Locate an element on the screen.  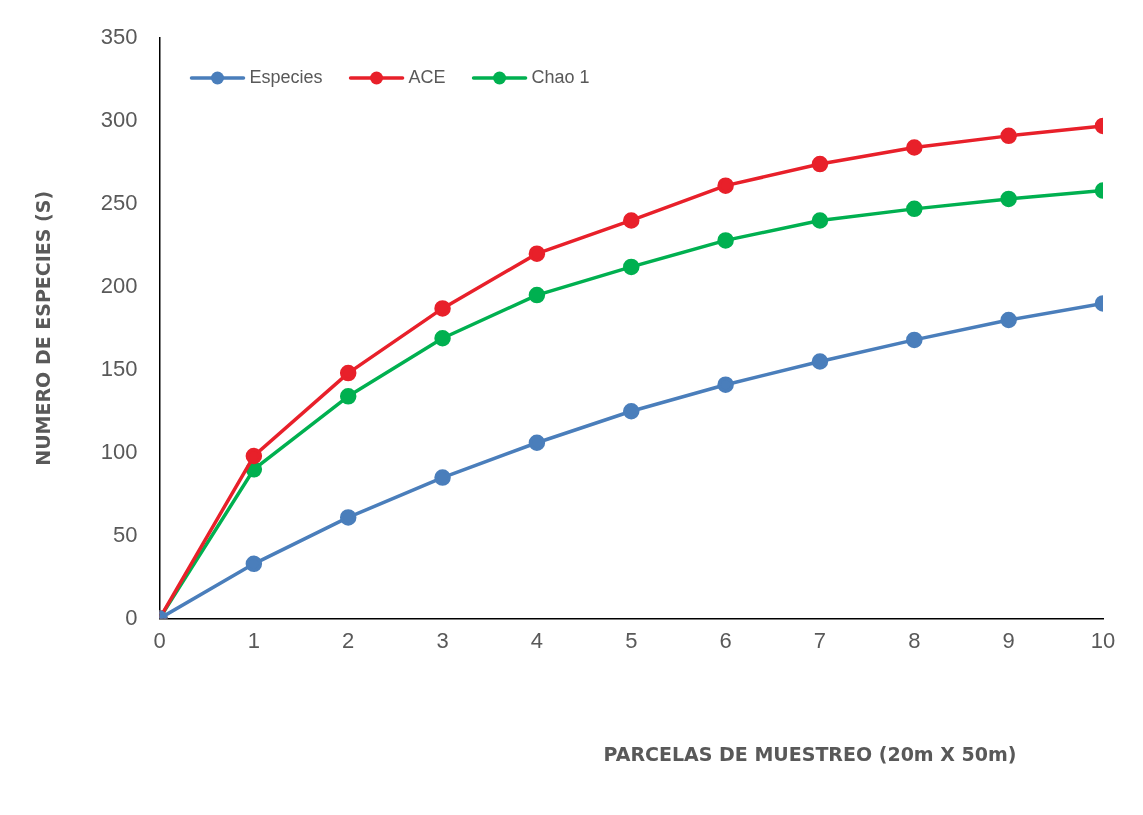
y-axis-title: NUMERO DE ESPECIES (S) is located at coordinates (43, 328).